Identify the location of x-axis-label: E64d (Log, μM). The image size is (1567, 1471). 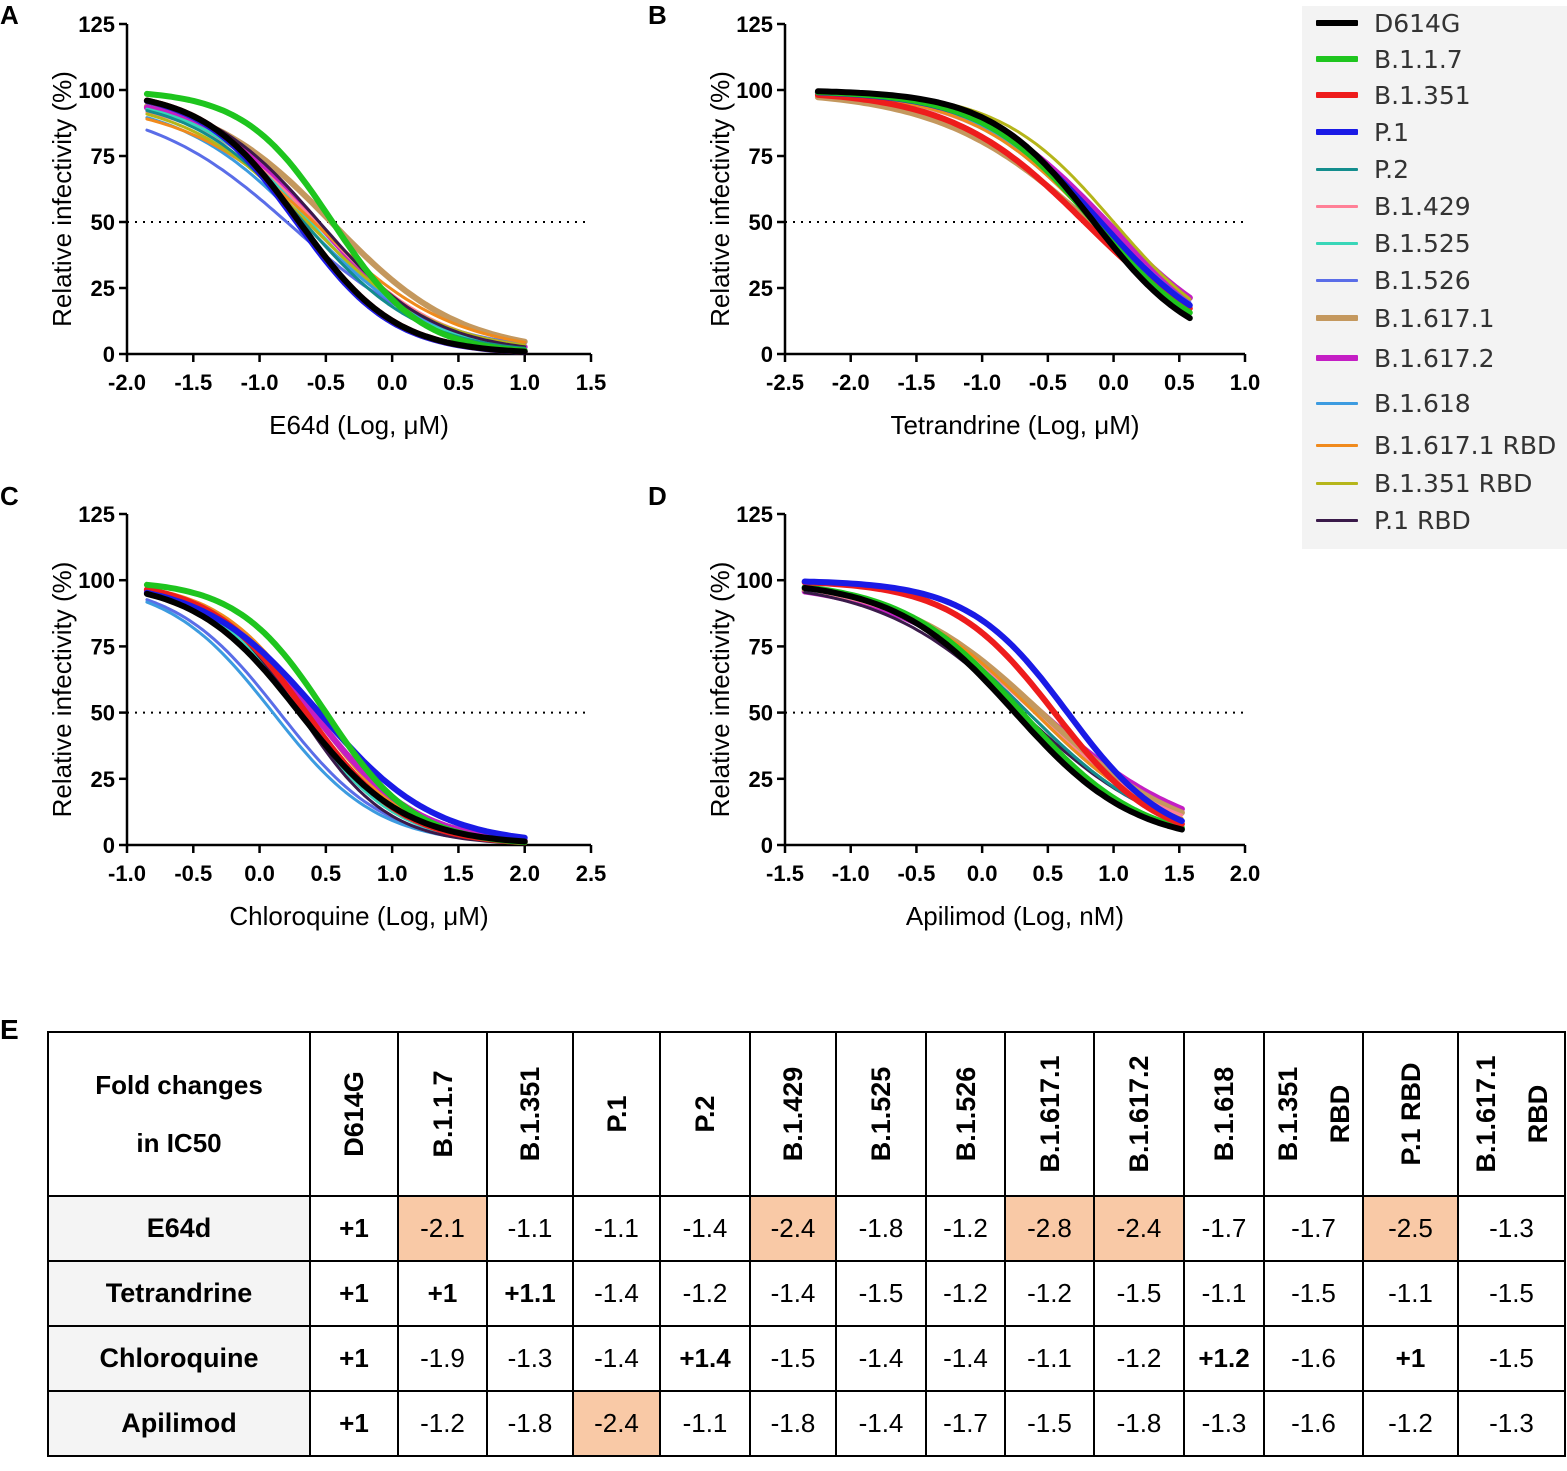
(359, 425).